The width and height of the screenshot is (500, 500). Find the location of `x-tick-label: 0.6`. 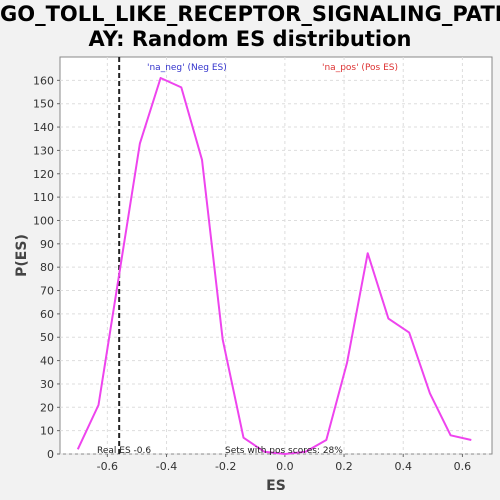

x-tick-label: 0.6 is located at coordinates (463, 466).